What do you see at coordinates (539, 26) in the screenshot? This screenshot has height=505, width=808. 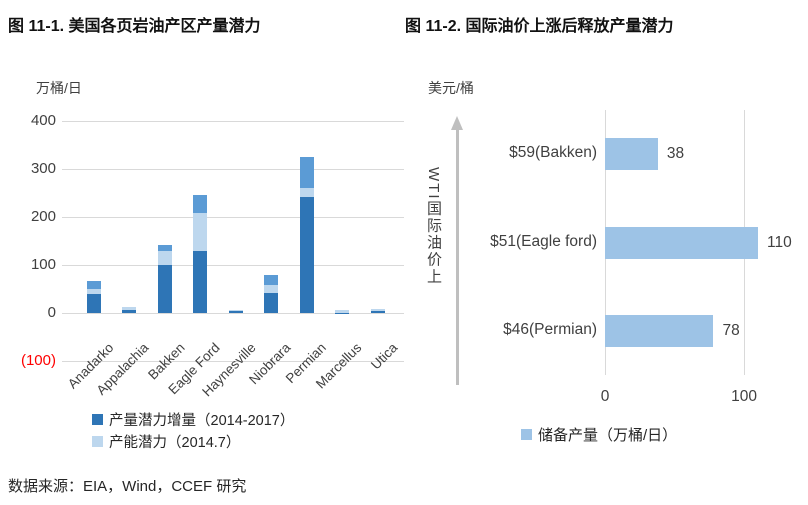 I see `right-chart-title: 图 11-2. 国际油价上涨后释放产量潜力` at bounding box center [539, 26].